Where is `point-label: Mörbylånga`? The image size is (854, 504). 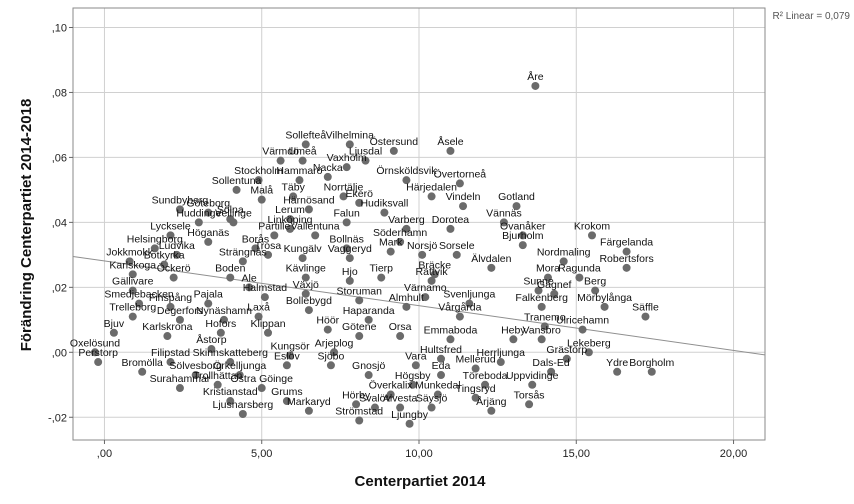 point-label: Mörbylånga is located at coordinates (604, 298).